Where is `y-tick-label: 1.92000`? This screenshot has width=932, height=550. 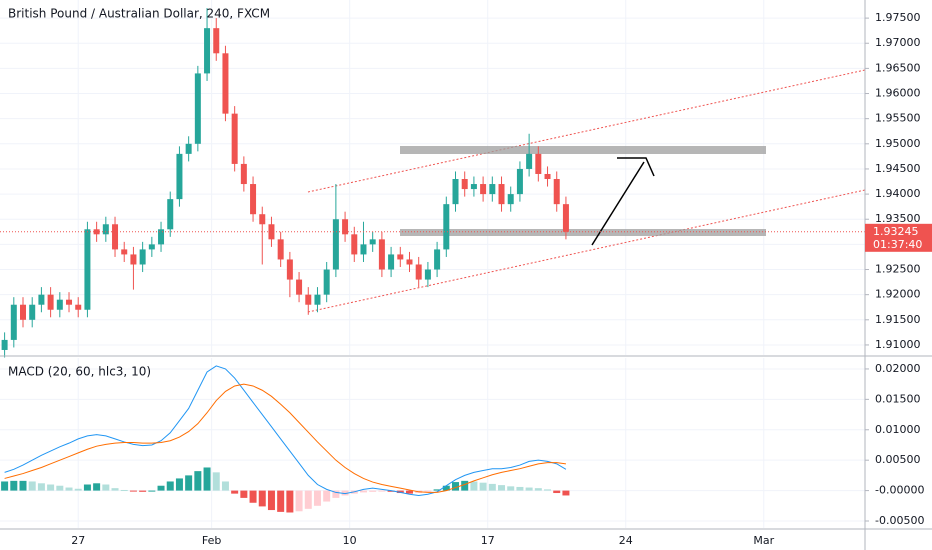 y-tick-label: 1.92000 is located at coordinates (898, 294).